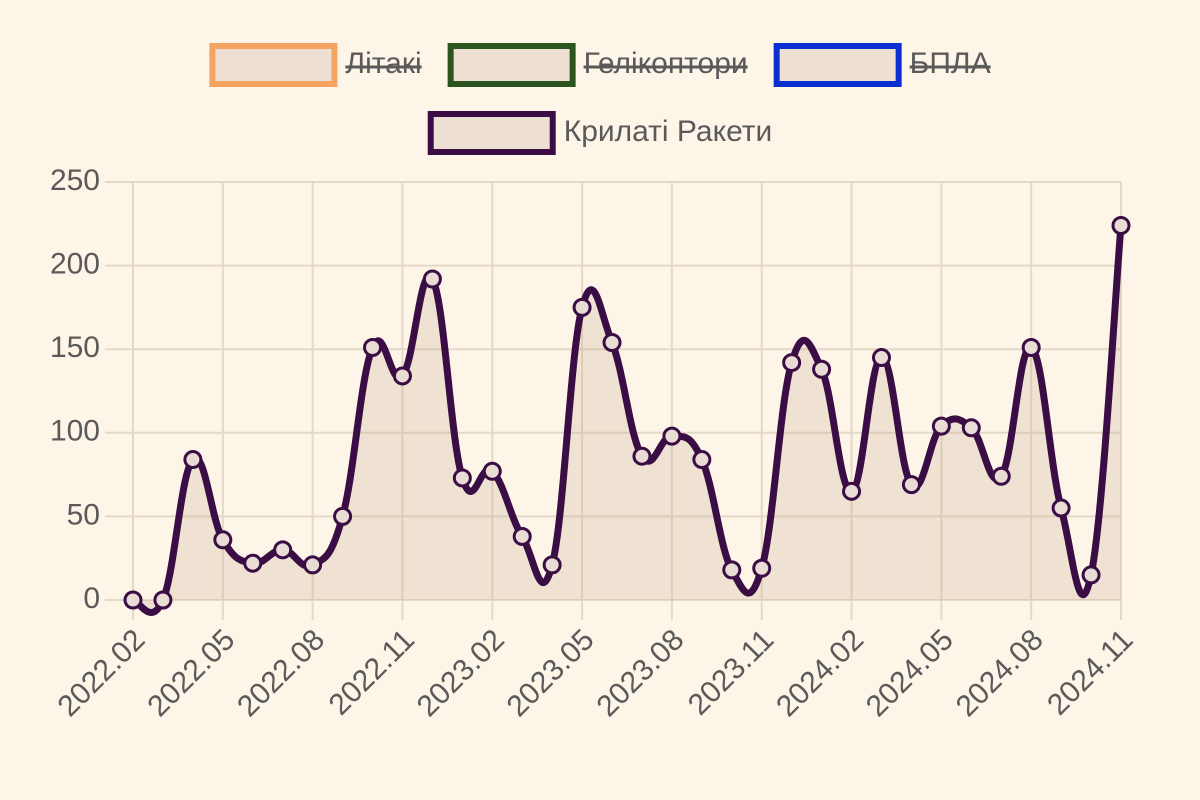 This screenshot has width=1200, height=800. What do you see at coordinates (1090, 672) in the screenshot?
I see `x-tick-label: 2024.11` at bounding box center [1090, 672].